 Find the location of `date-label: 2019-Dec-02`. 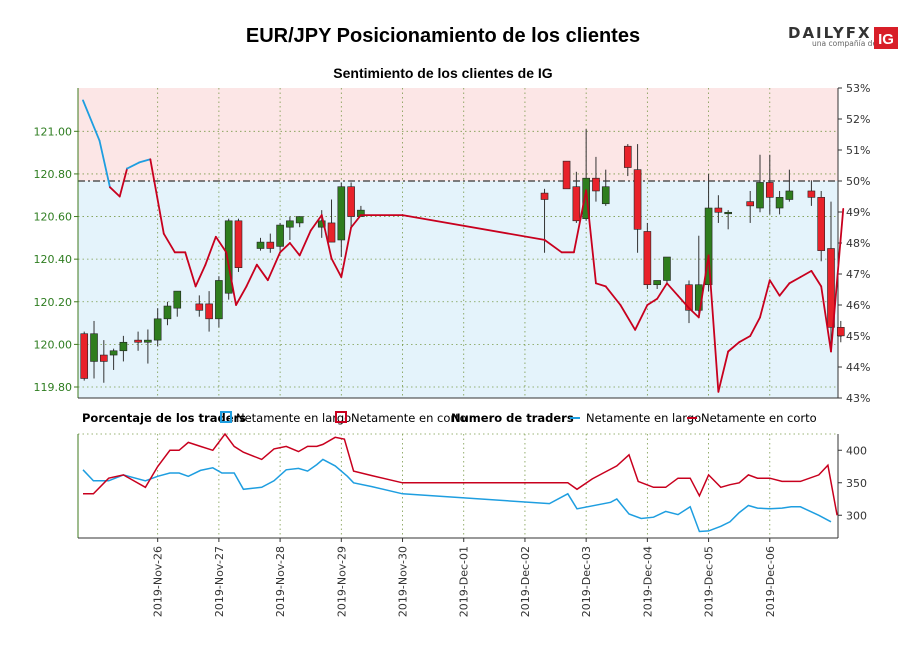

date-label: 2019-Dec-02 is located at coordinates (525, 581).